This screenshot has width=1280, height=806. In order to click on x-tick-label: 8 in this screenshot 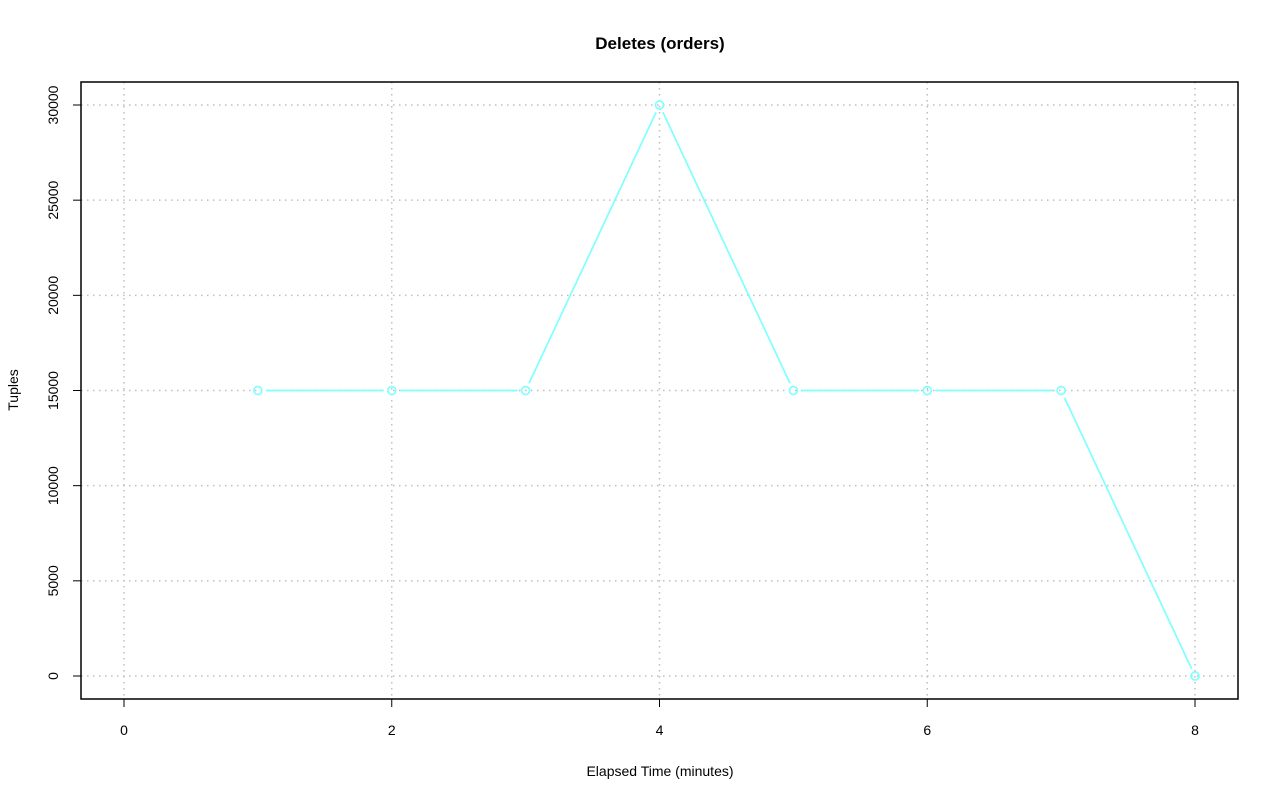, I will do `click(1195, 730)`.